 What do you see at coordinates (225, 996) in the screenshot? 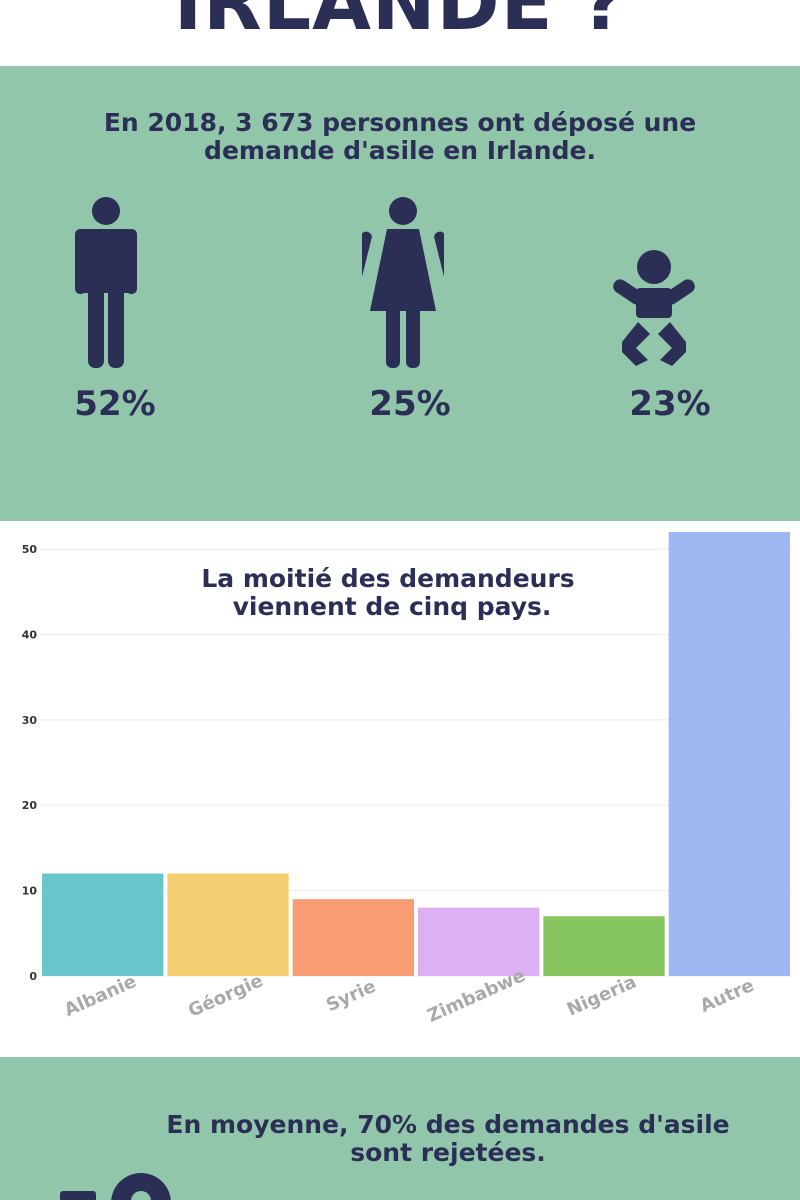
I see `x-tick-label: Géorgie` at bounding box center [225, 996].